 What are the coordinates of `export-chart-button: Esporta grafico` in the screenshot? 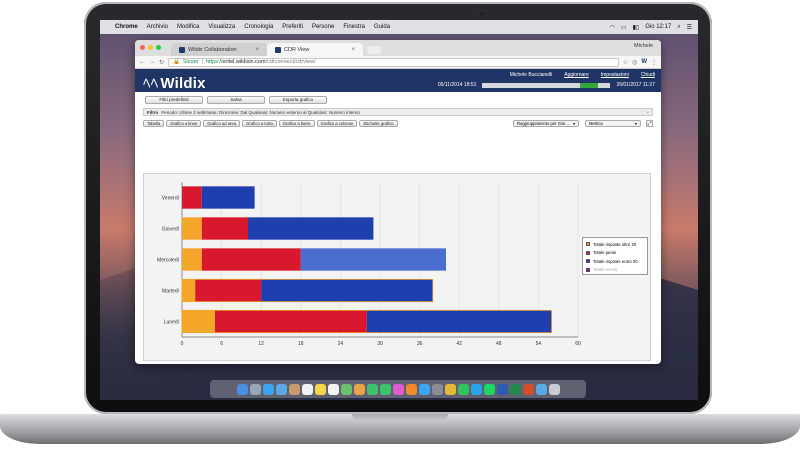 It's located at (298, 99).